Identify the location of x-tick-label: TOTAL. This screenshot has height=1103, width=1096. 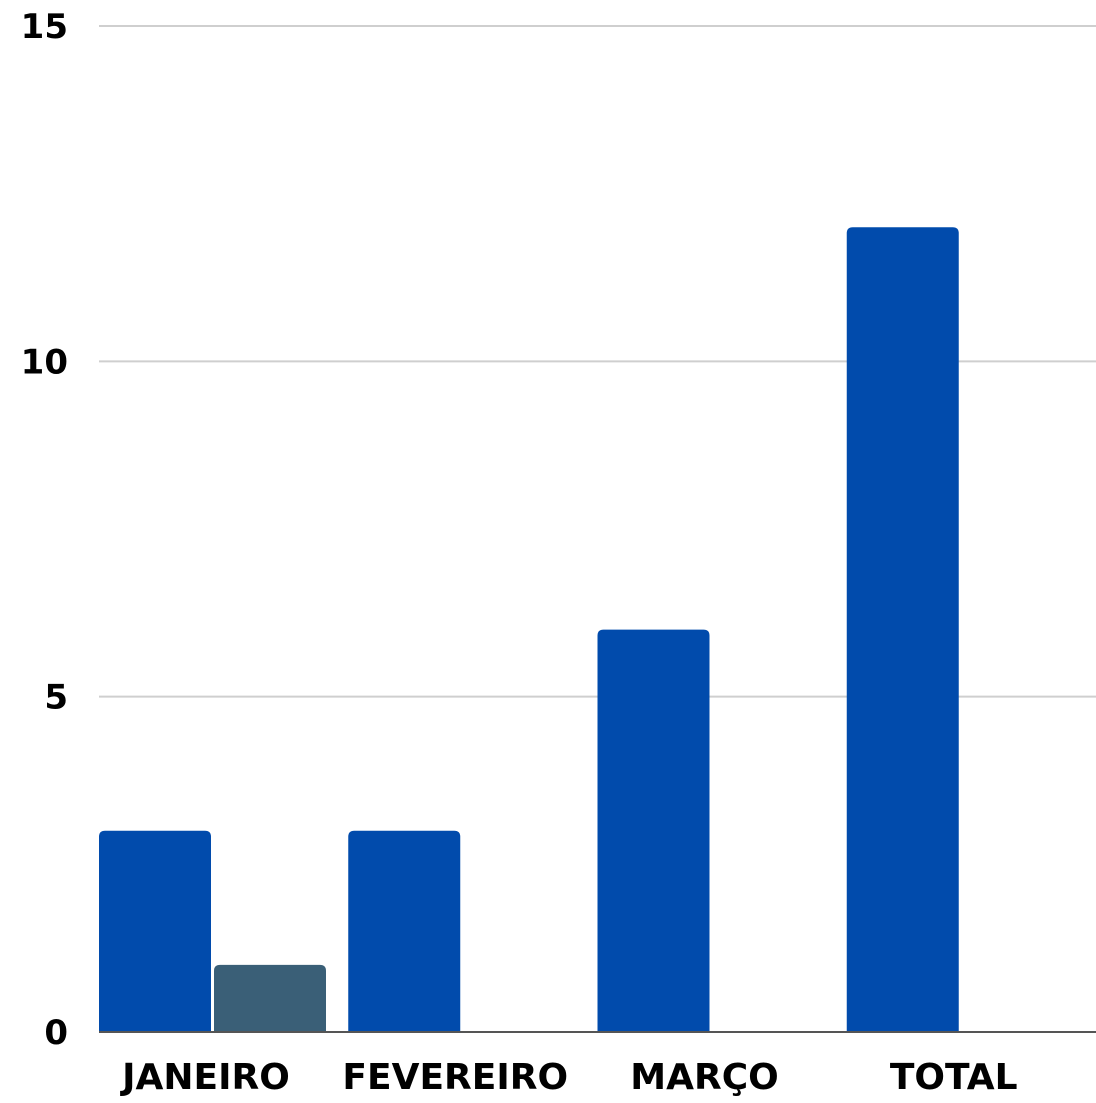
(954, 1077).